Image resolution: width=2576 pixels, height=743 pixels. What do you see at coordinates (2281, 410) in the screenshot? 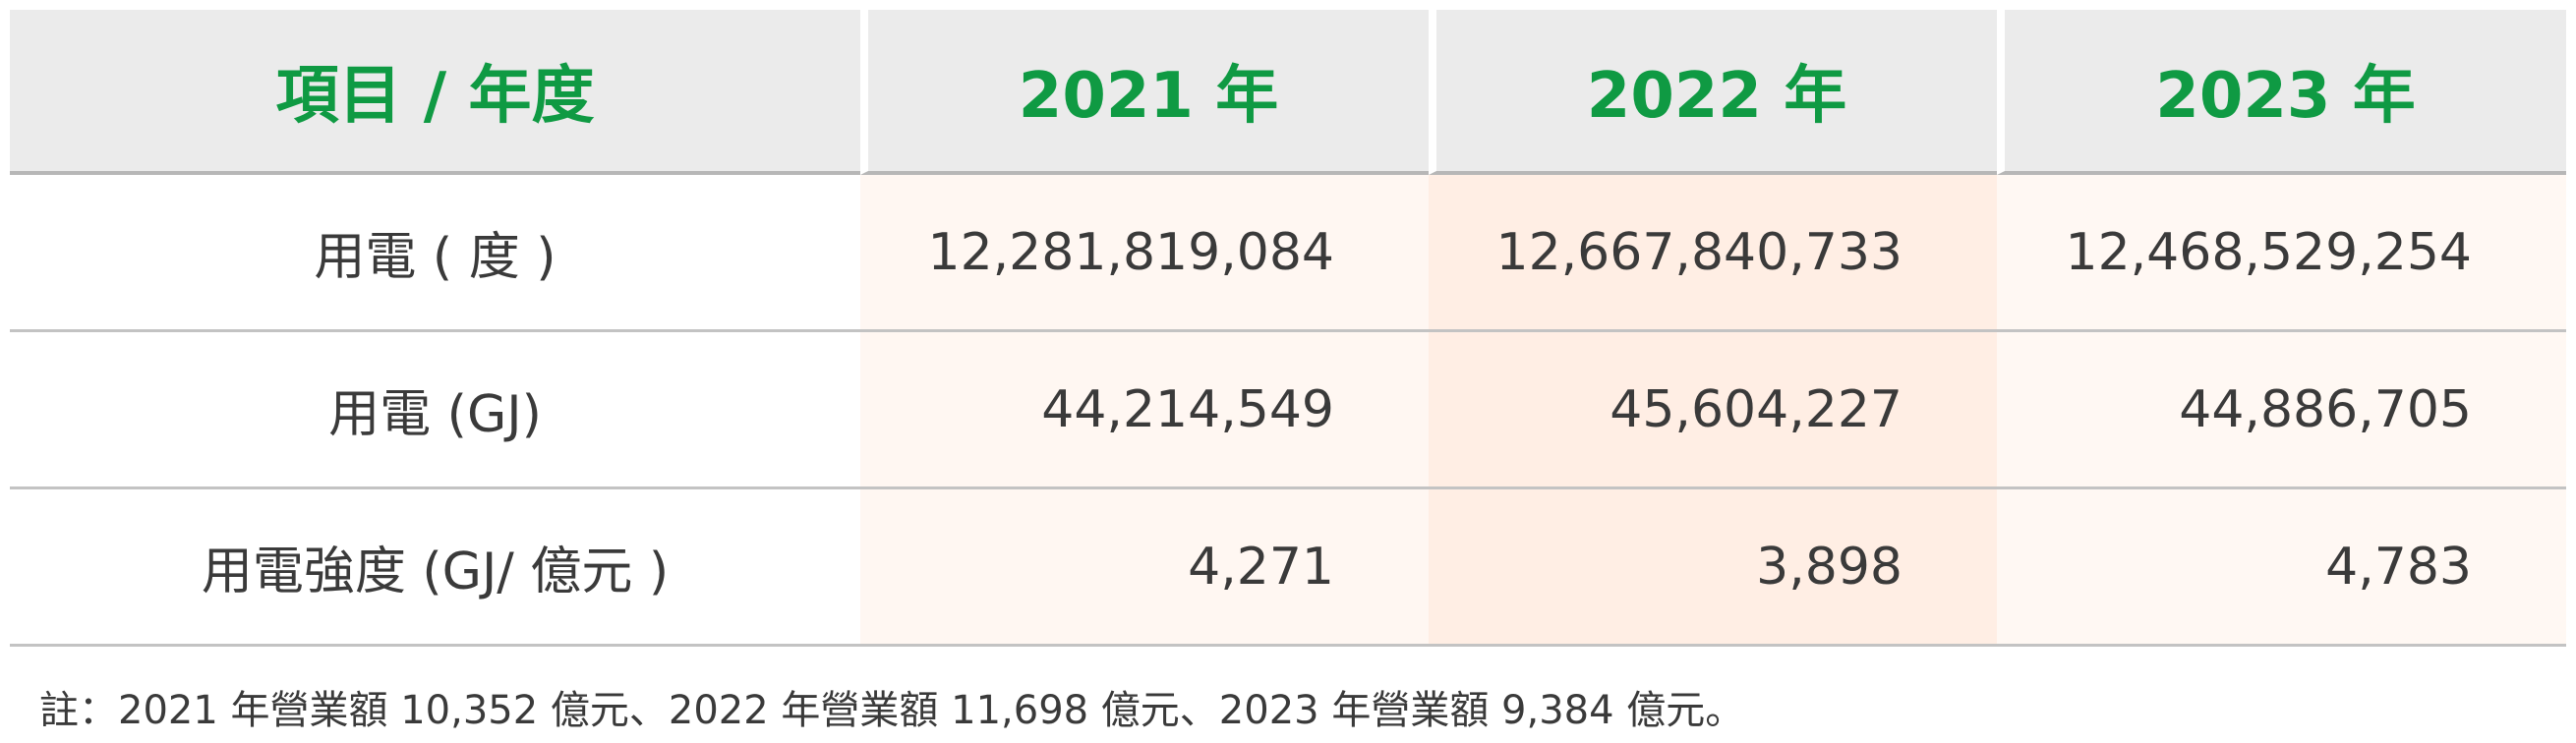
I see `value-cell: 44,886,705` at bounding box center [2281, 410].